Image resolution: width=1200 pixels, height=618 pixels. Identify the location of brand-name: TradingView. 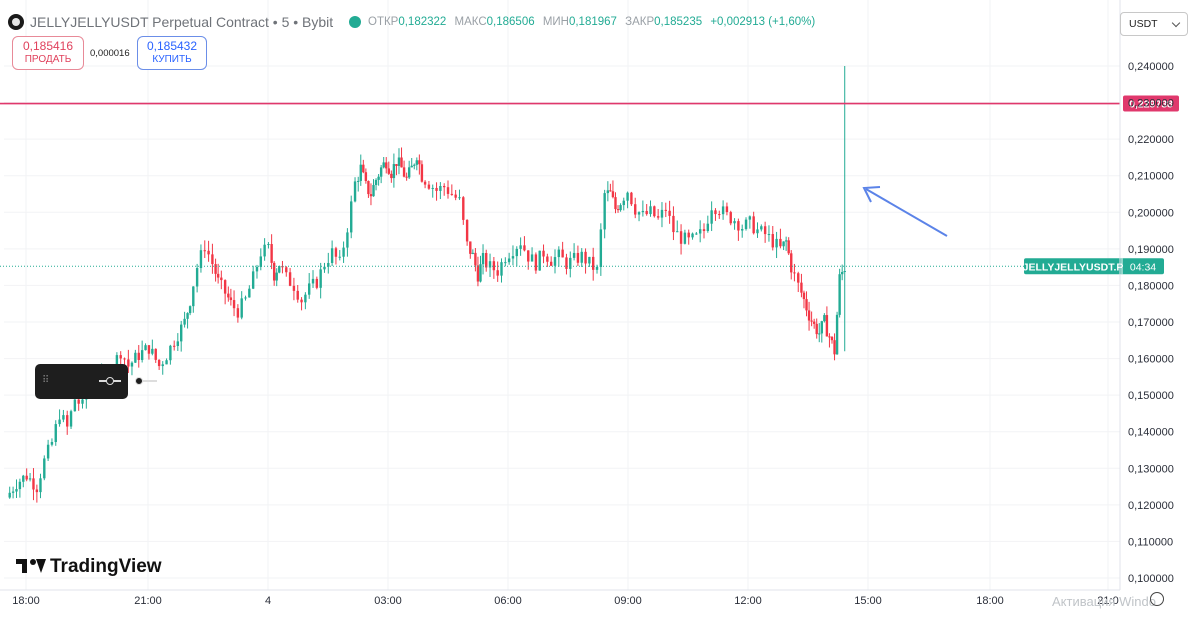
(106, 566).